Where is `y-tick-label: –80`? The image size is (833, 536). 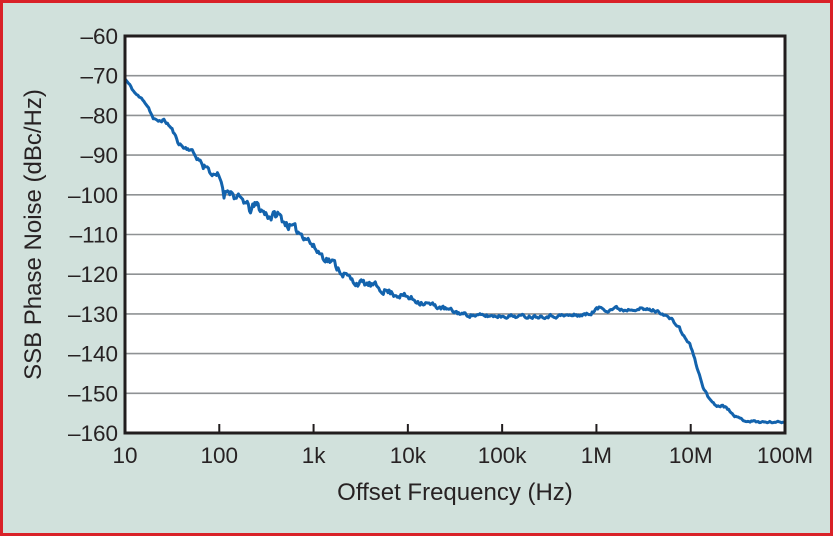
y-tick-label: –80 is located at coordinates (99, 115).